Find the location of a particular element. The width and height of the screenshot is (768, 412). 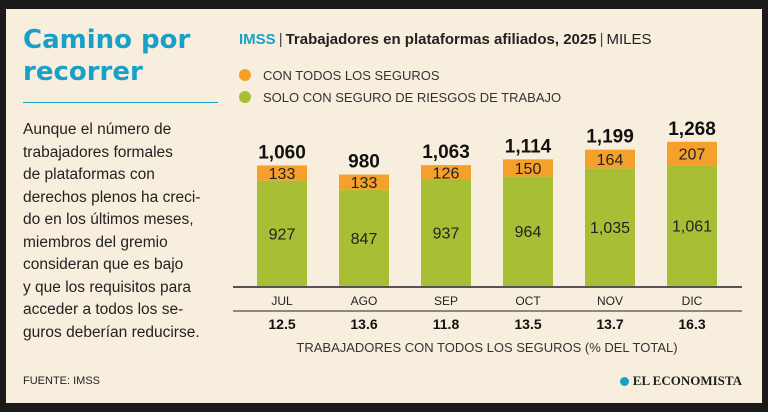

brand-logo: EL ECONOMISTA is located at coordinates (680, 381).